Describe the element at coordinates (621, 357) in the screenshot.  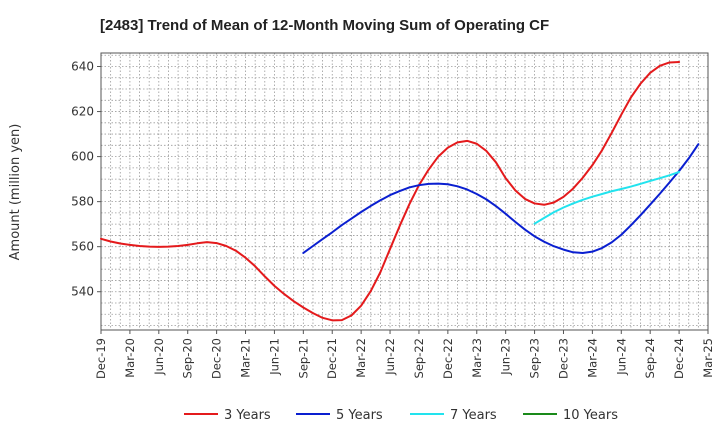
I see `x-tick-label: Jun-24` at that location.